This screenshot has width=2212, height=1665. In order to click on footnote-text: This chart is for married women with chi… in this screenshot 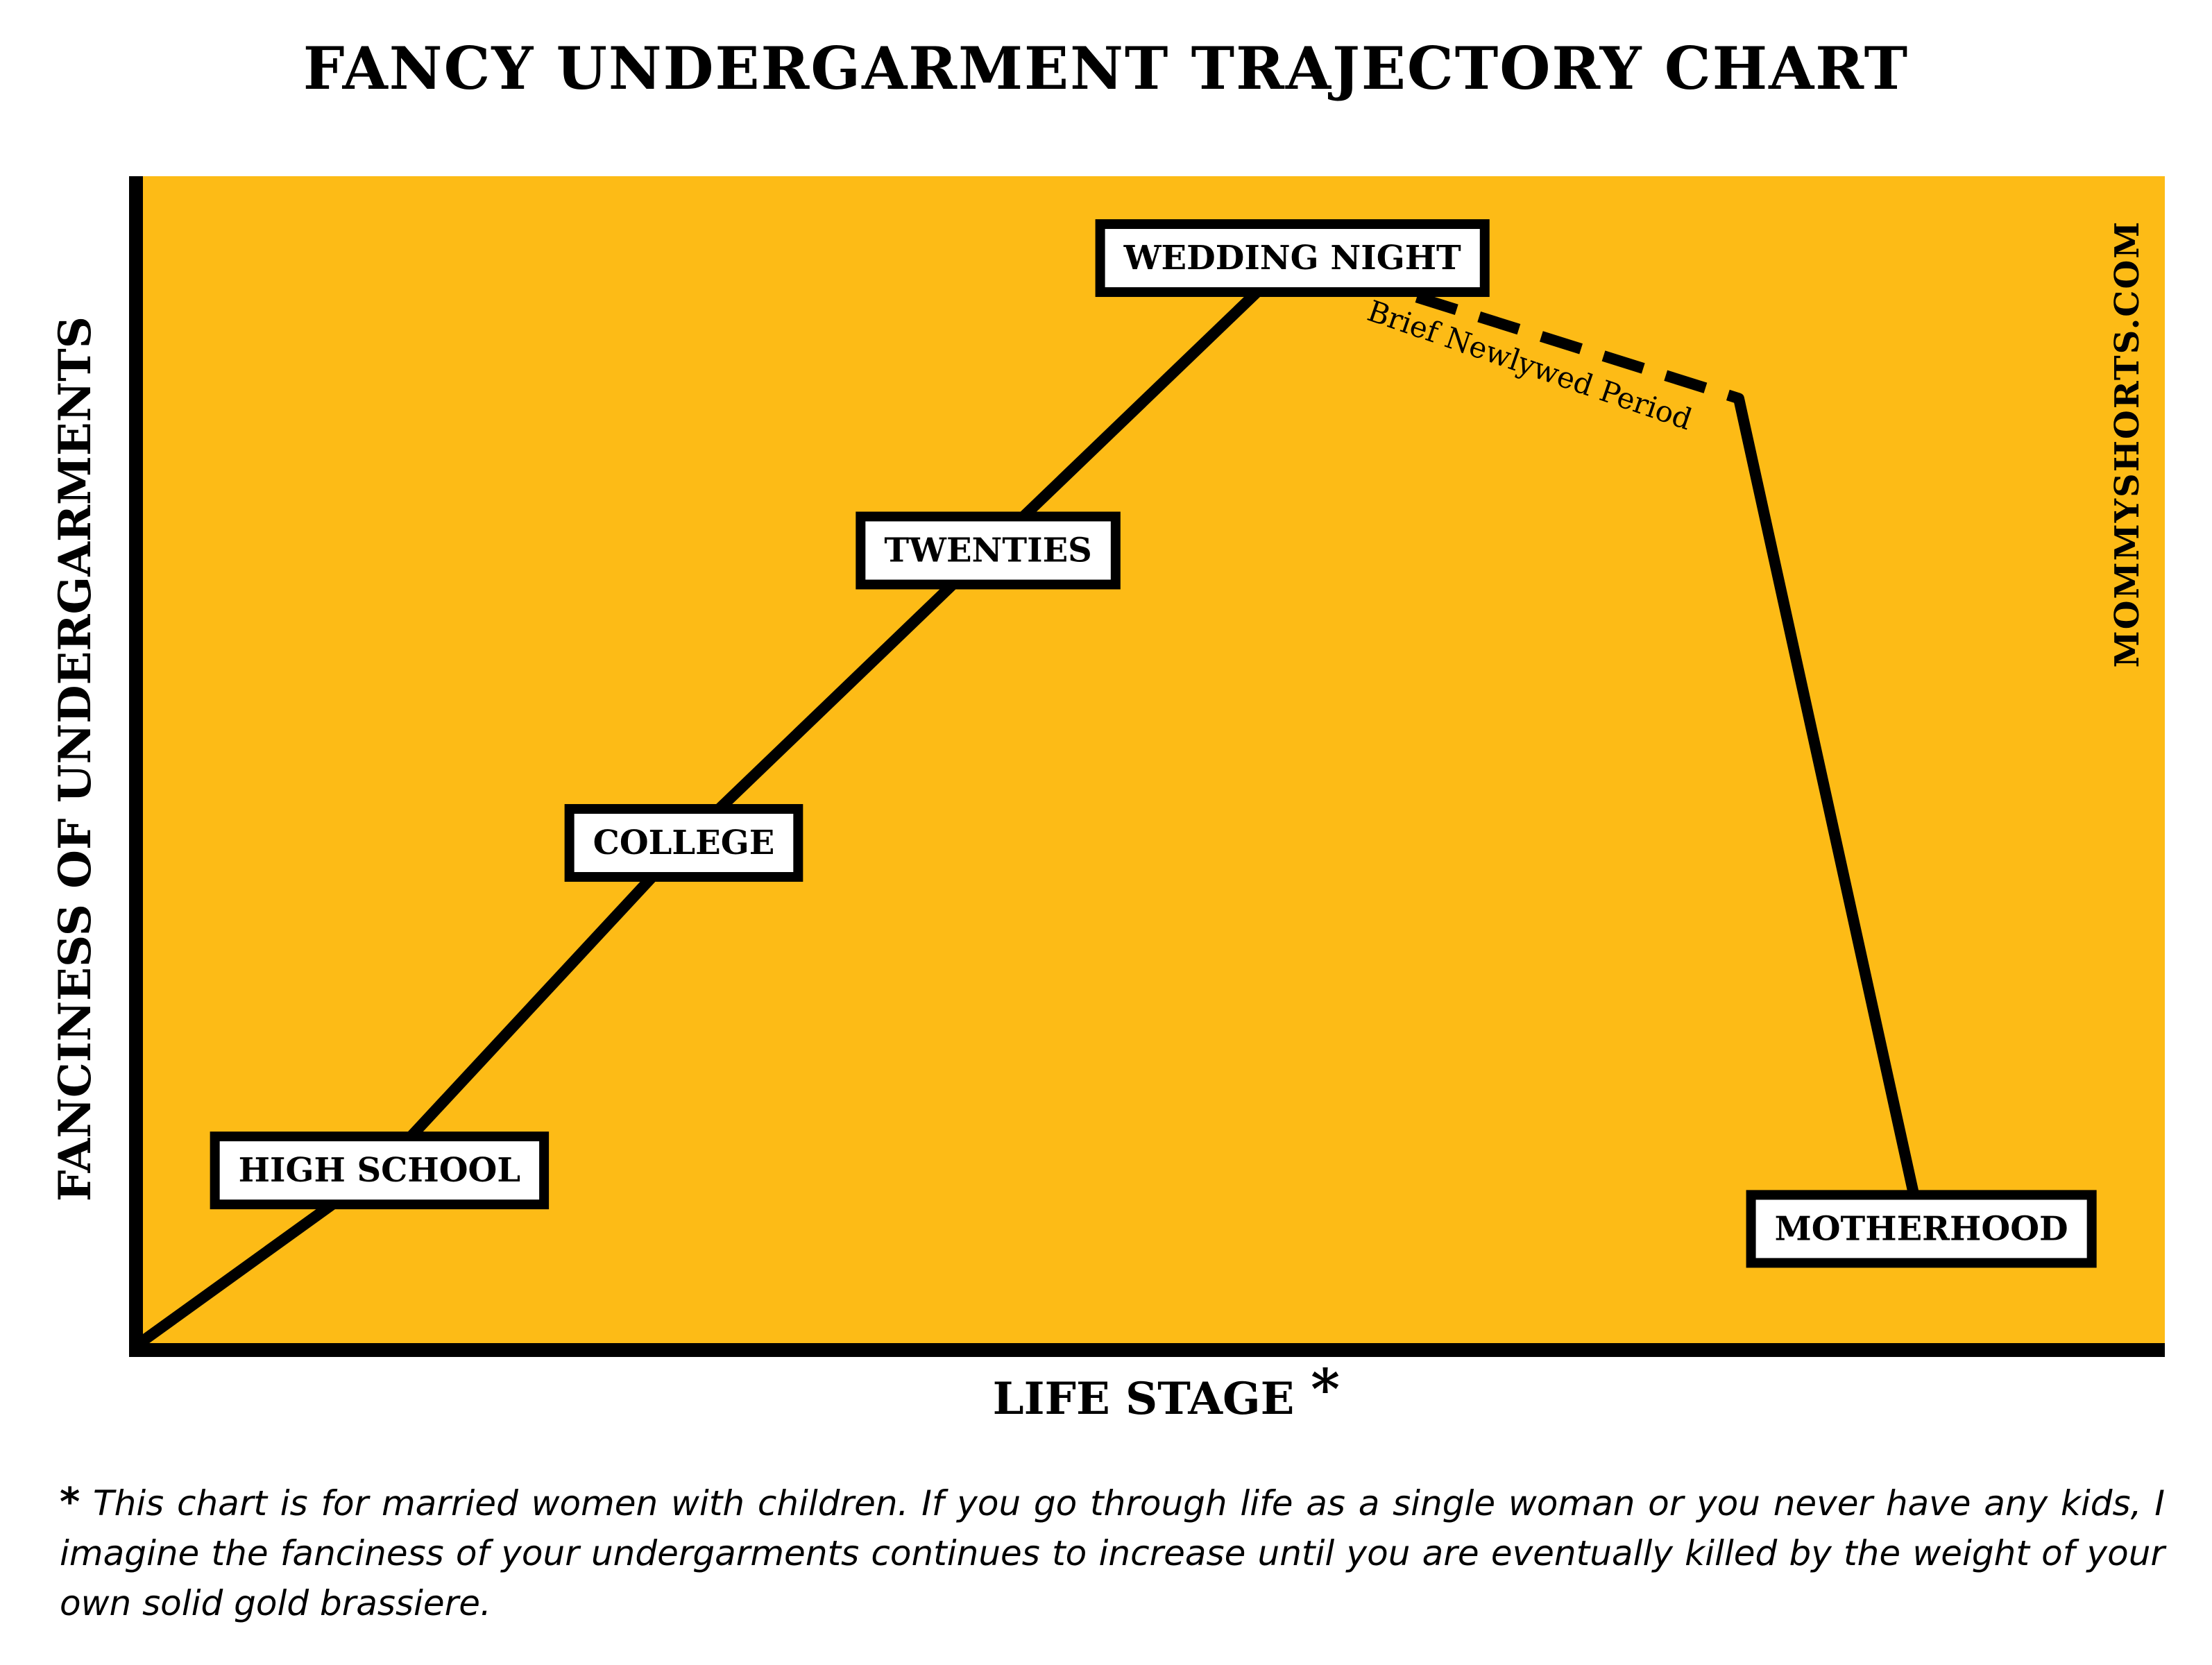, I will do `click(1112, 1553)`.